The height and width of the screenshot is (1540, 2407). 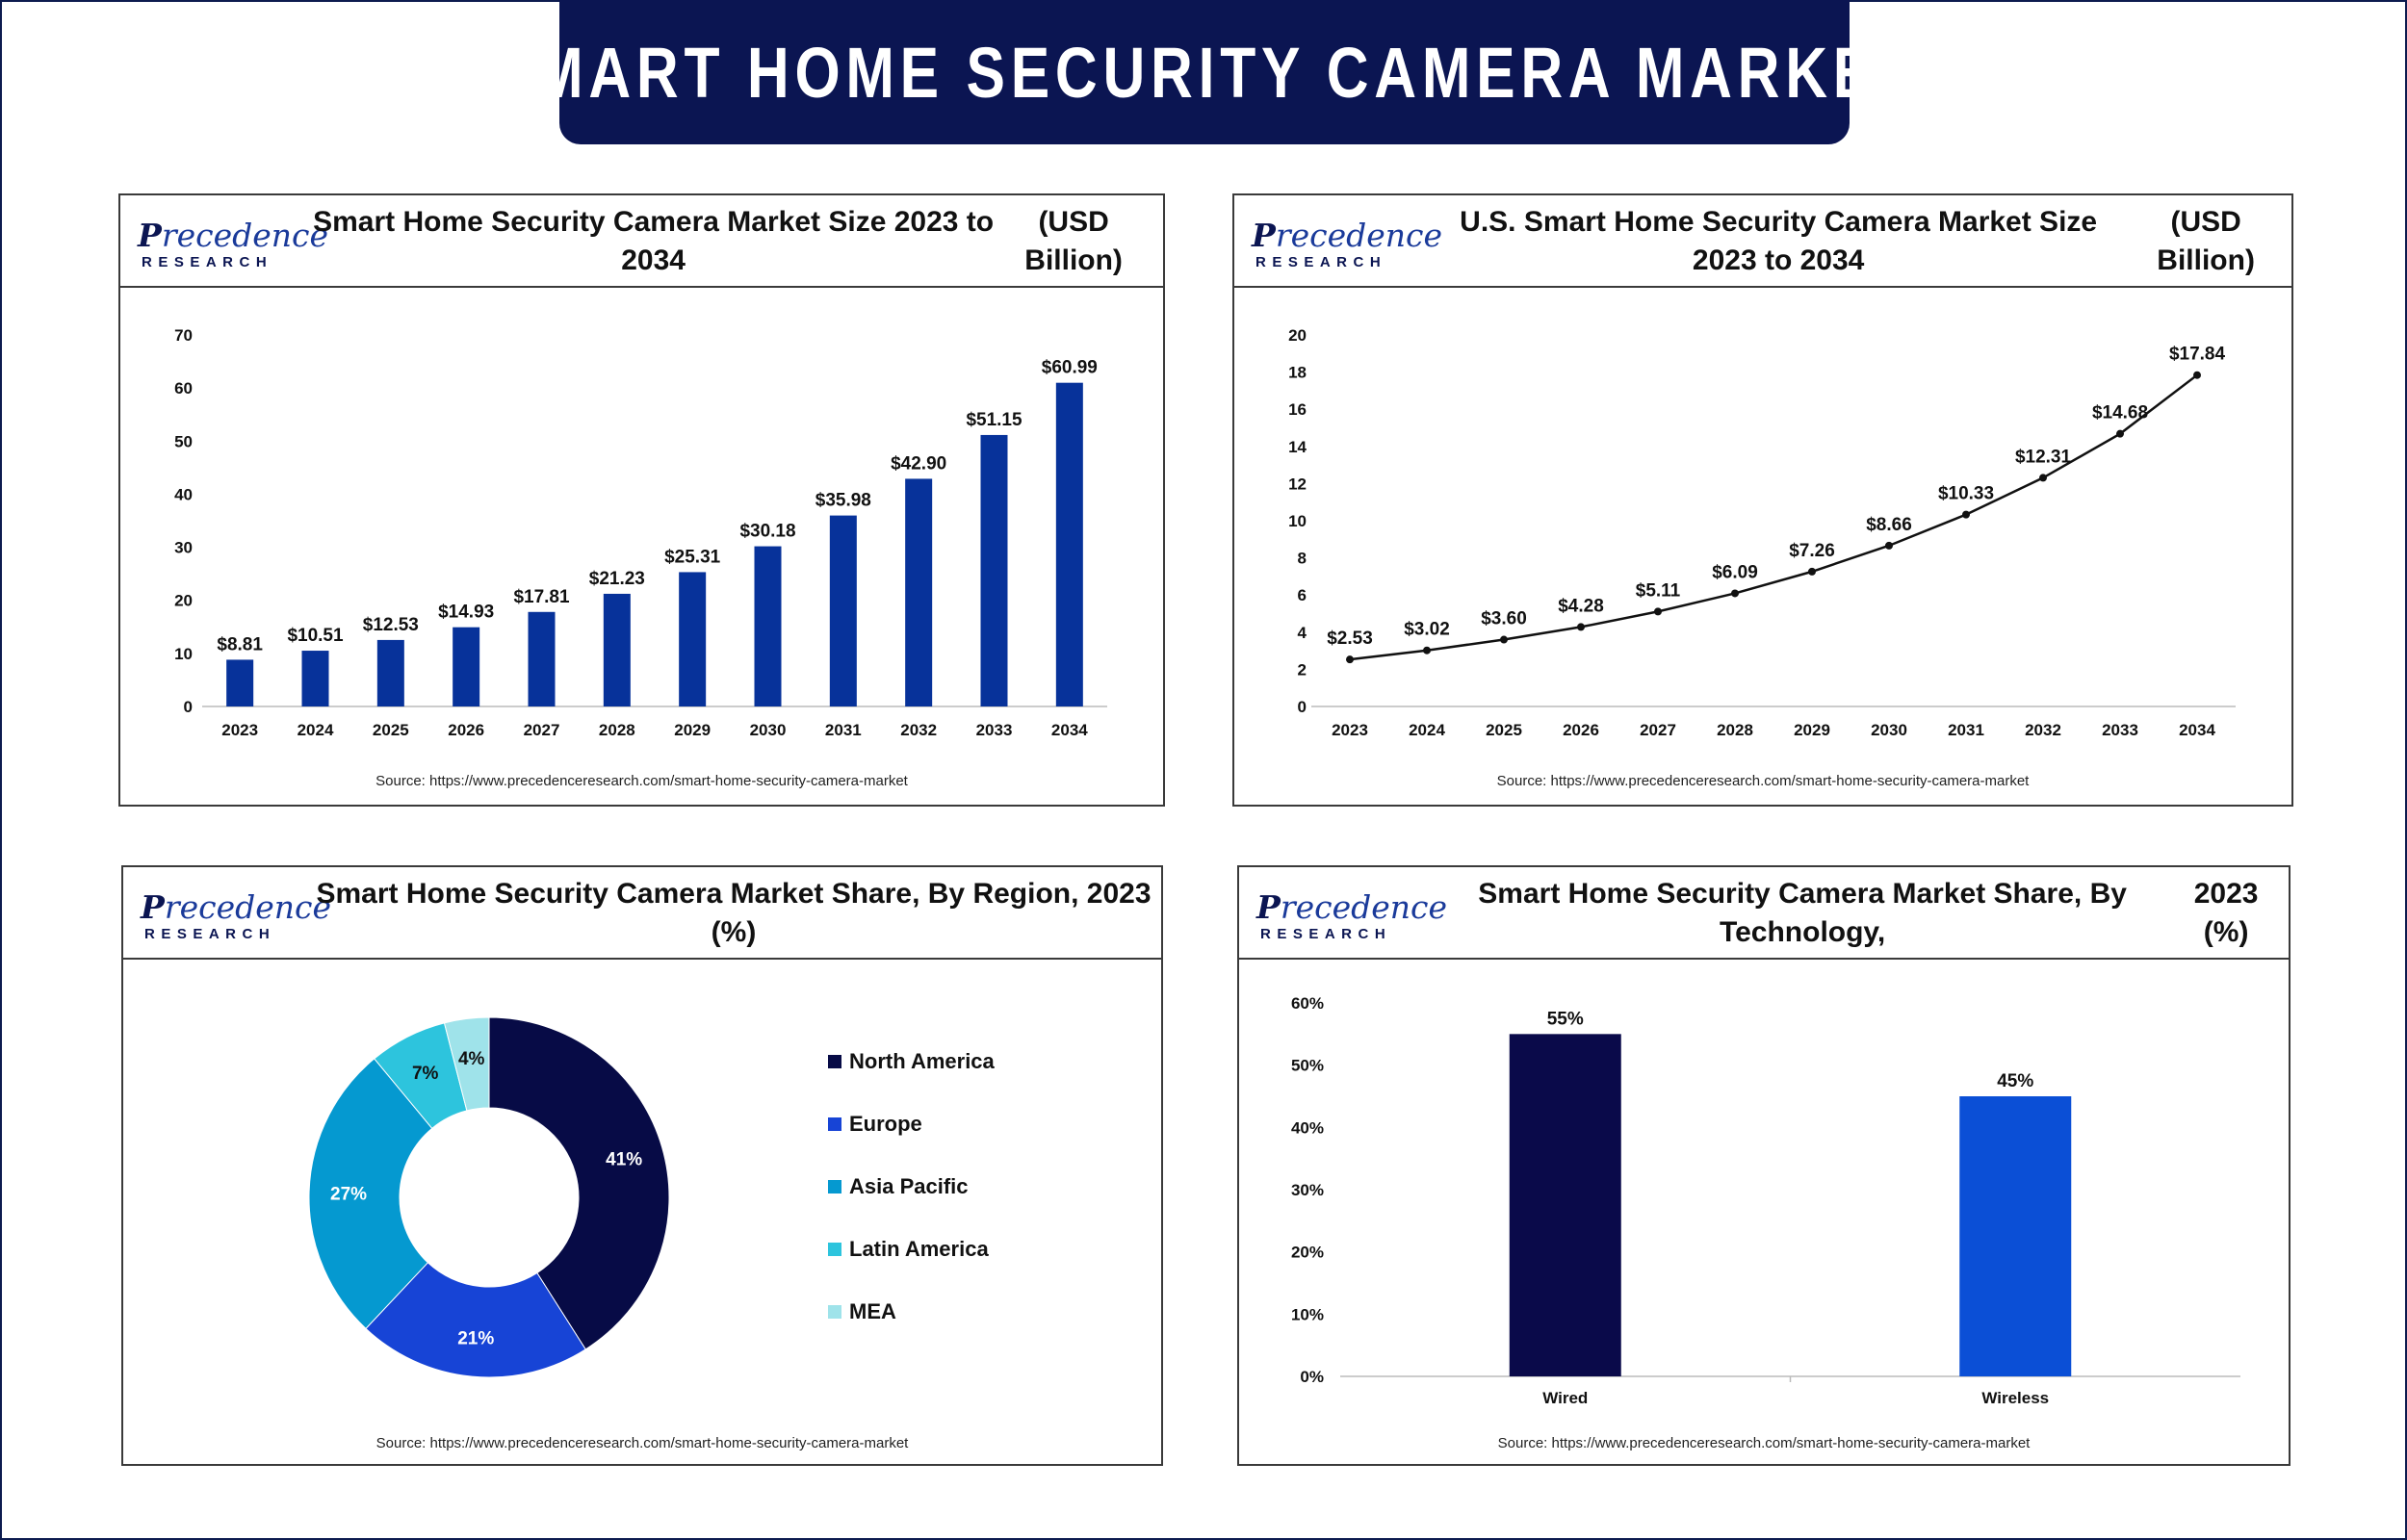 I want to click on data-label: $3.02, so click(x=1427, y=630).